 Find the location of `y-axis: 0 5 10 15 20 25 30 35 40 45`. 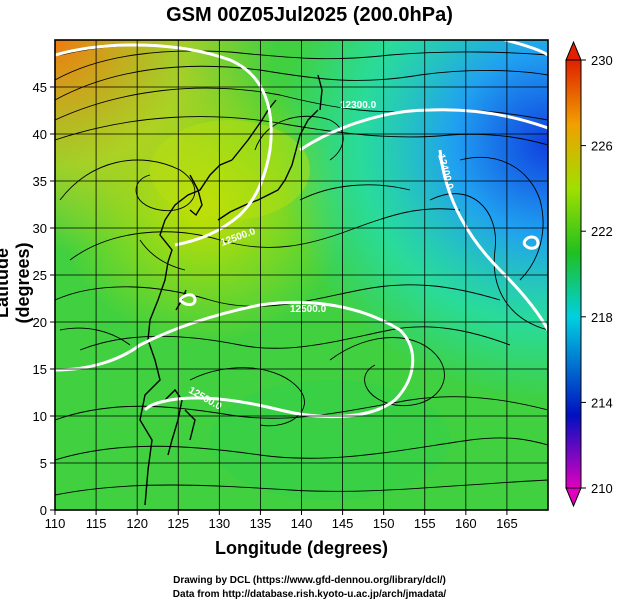

y-axis: 0 5 10 15 20 25 30 35 40 45 is located at coordinates (44, 299).